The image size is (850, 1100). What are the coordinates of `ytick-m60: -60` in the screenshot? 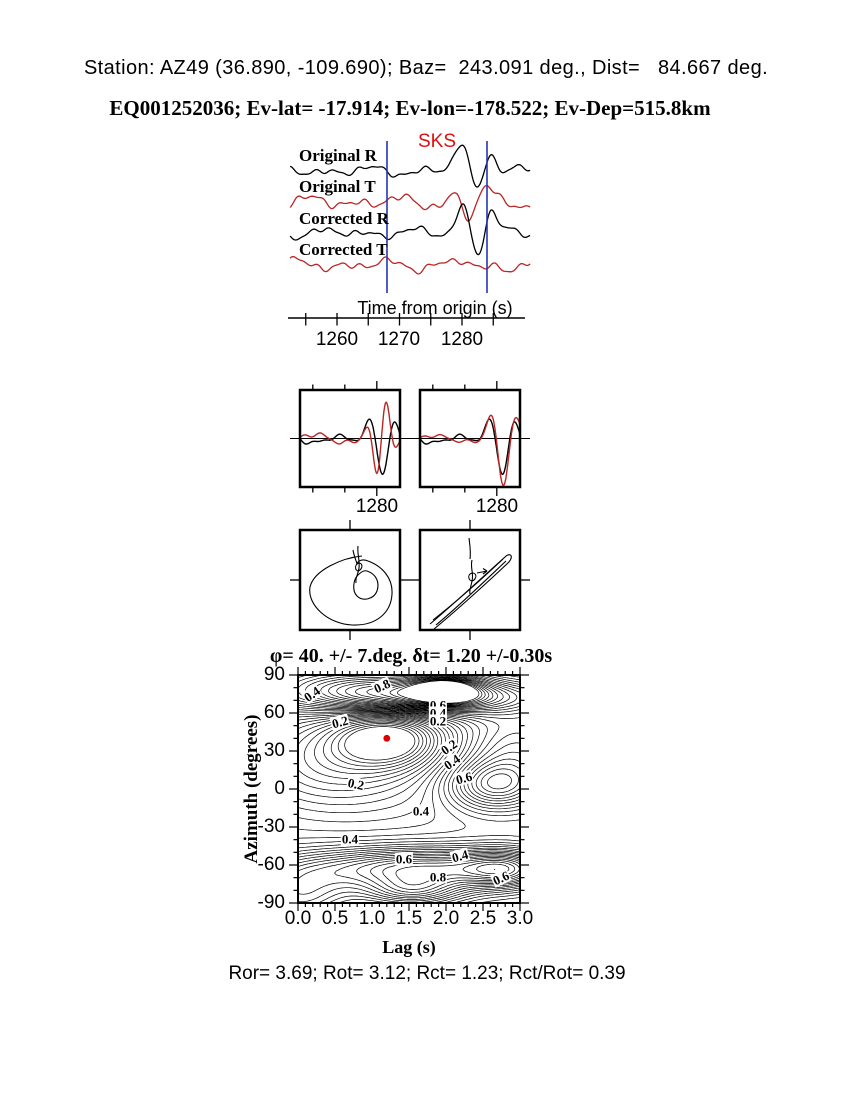 It's located at (271, 864).